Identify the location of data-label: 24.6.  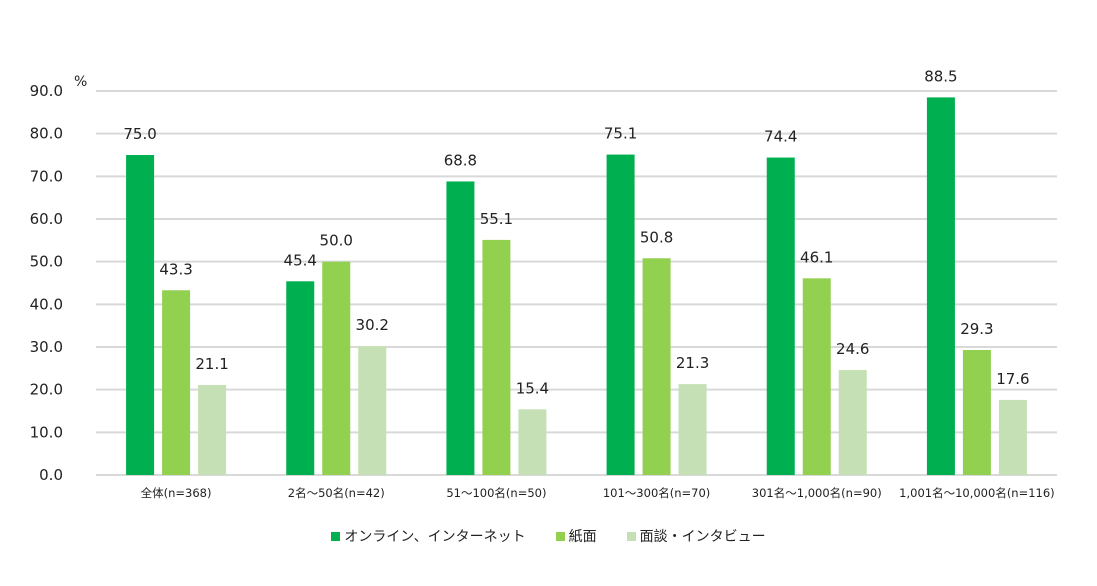
(852, 349).